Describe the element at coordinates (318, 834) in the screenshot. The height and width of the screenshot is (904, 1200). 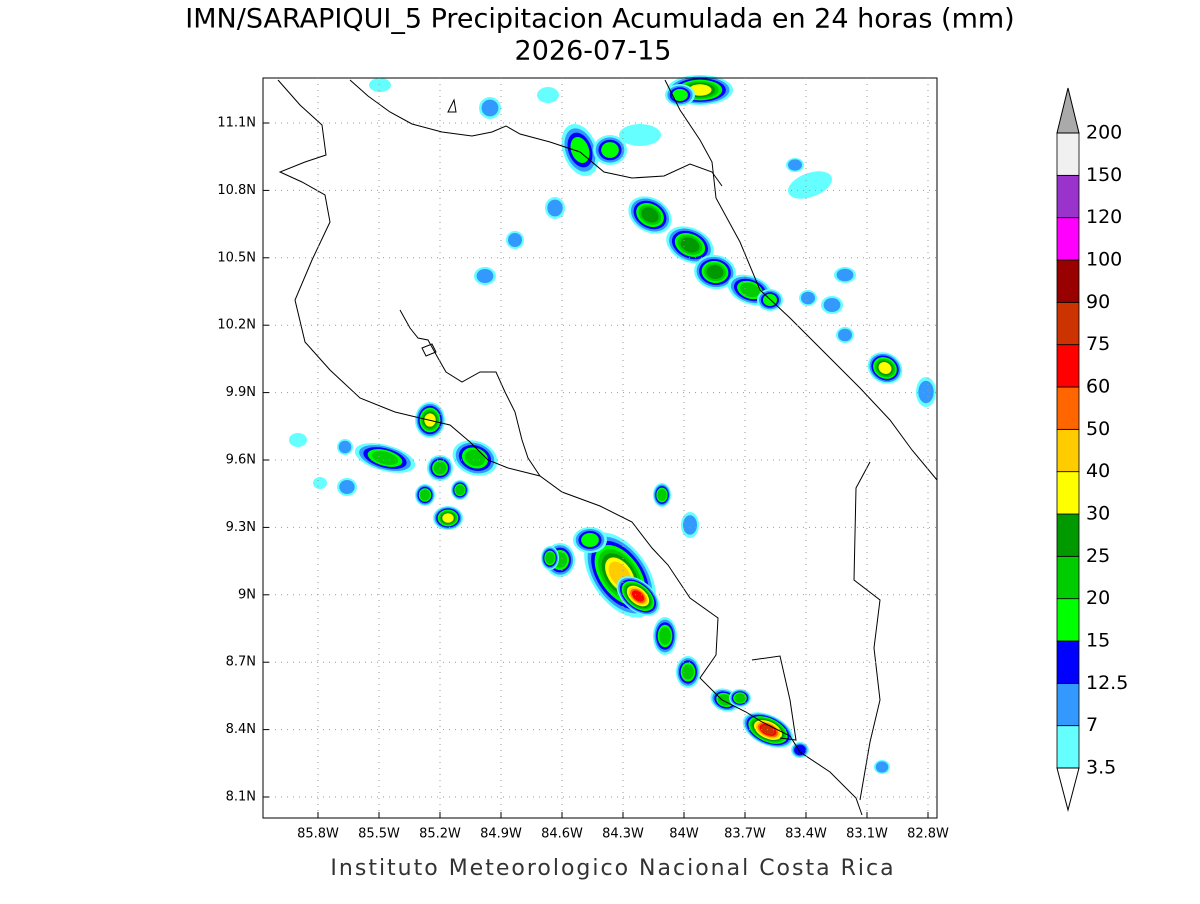
I see `x-tick-label: 85.8W` at that location.